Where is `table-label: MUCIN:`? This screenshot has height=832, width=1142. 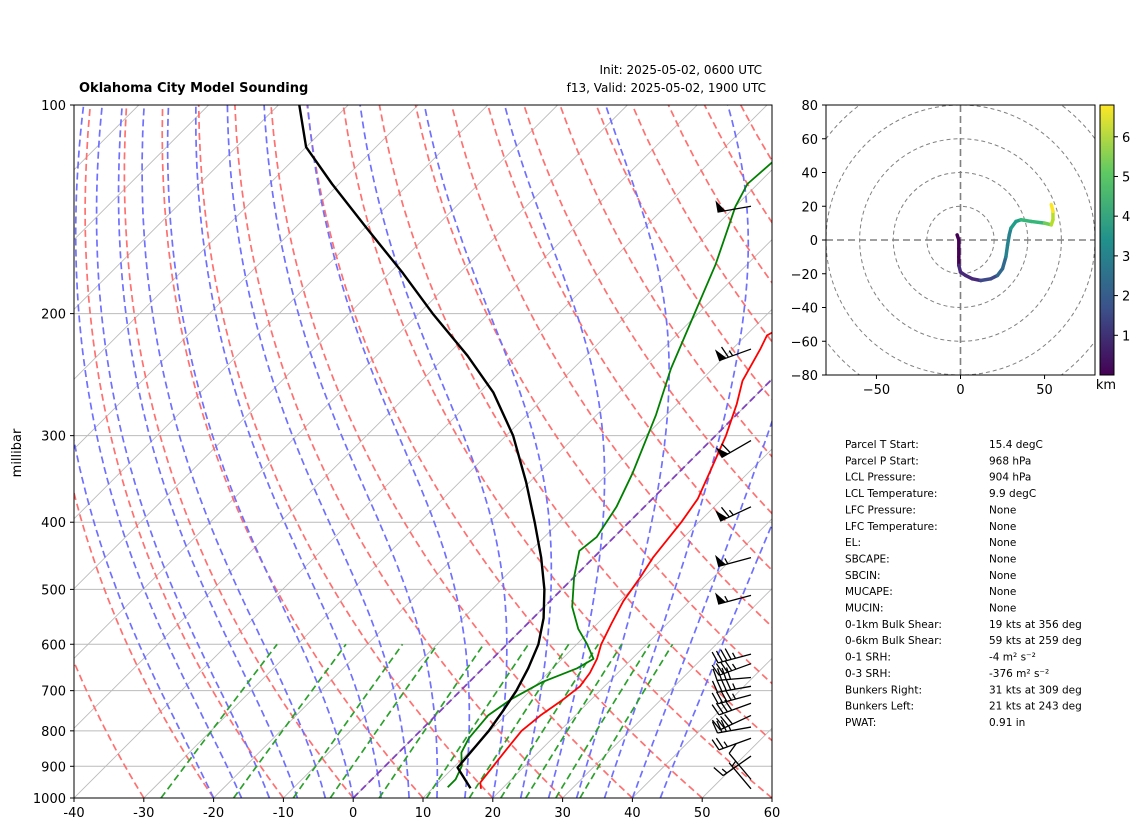 table-label: MUCIN: is located at coordinates (864, 609).